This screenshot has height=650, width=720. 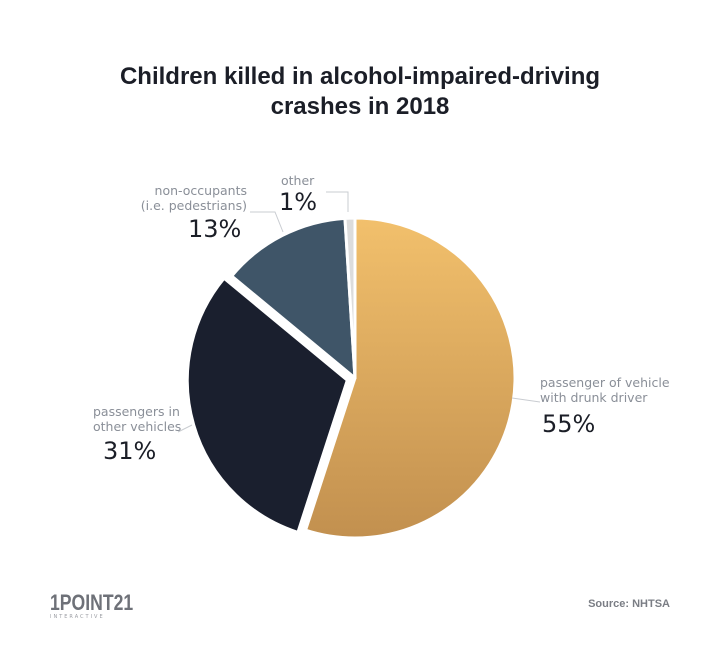 I want to click on brand-logo-sub: INTERACTIVE, so click(x=77, y=617).